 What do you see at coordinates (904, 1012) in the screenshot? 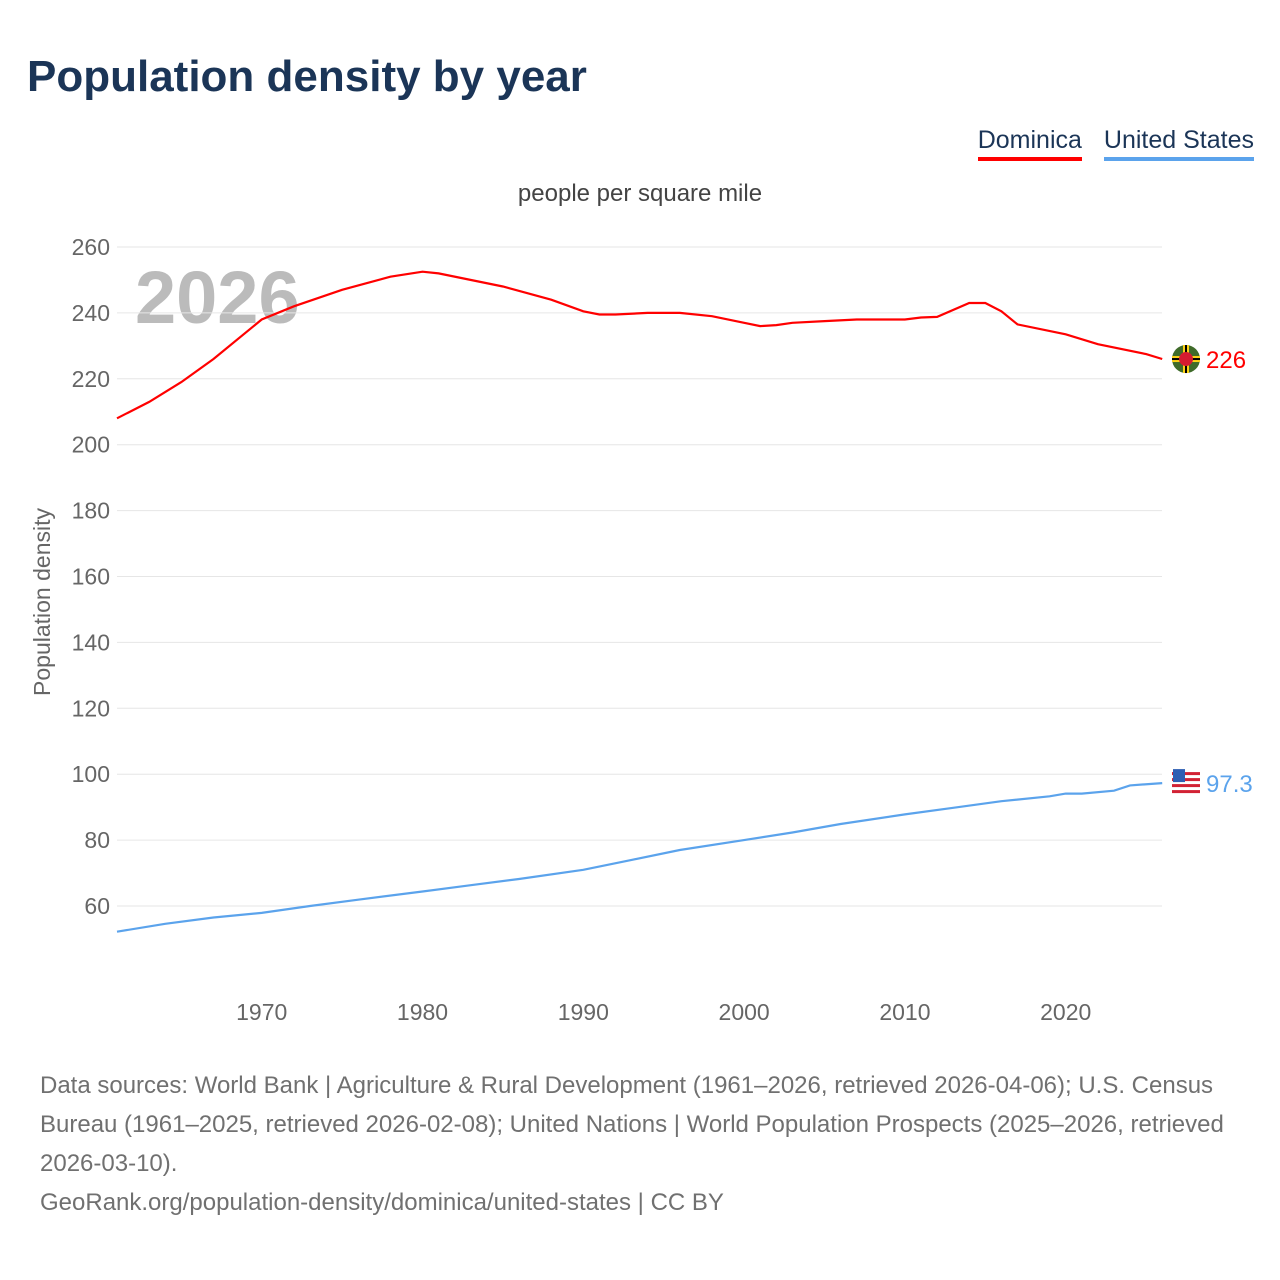
I see `x-tick-label: 2010` at bounding box center [904, 1012].